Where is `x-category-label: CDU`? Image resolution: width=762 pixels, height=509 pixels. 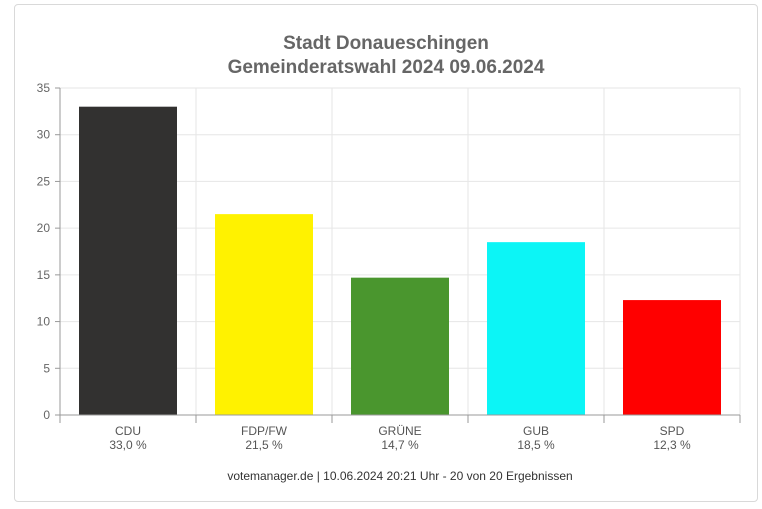 x-category-label: CDU is located at coordinates (128, 431).